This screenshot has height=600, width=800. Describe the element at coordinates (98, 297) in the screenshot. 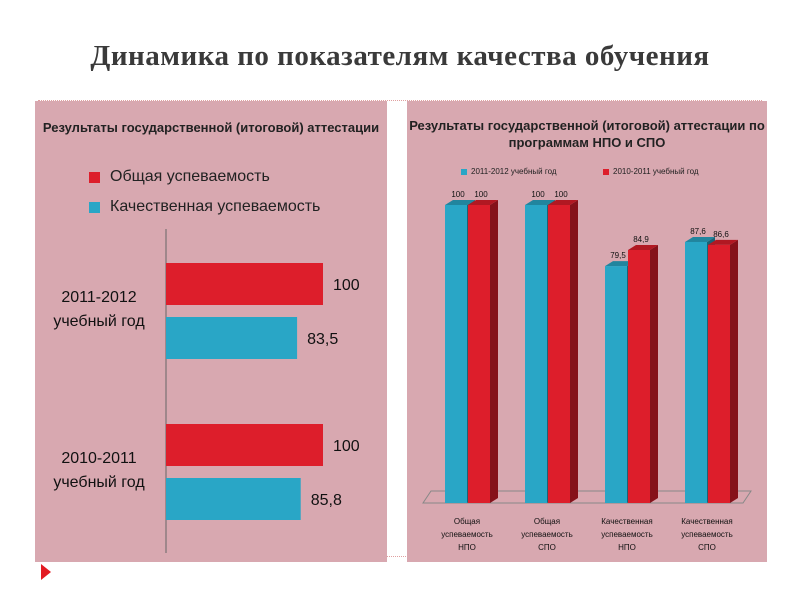

I see `left-category-label: 2011-2012` at that location.